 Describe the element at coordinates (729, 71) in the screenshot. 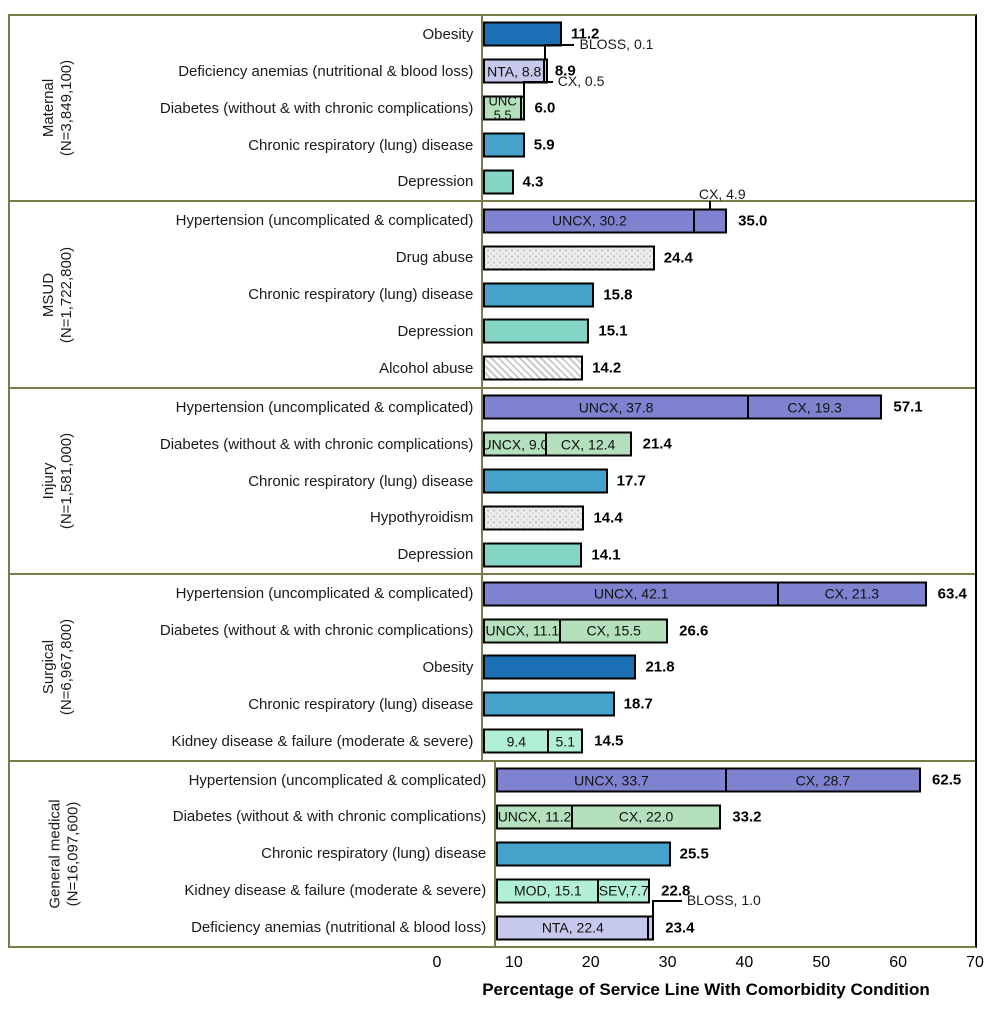

I see `bar: NTA, 8.8` at that location.